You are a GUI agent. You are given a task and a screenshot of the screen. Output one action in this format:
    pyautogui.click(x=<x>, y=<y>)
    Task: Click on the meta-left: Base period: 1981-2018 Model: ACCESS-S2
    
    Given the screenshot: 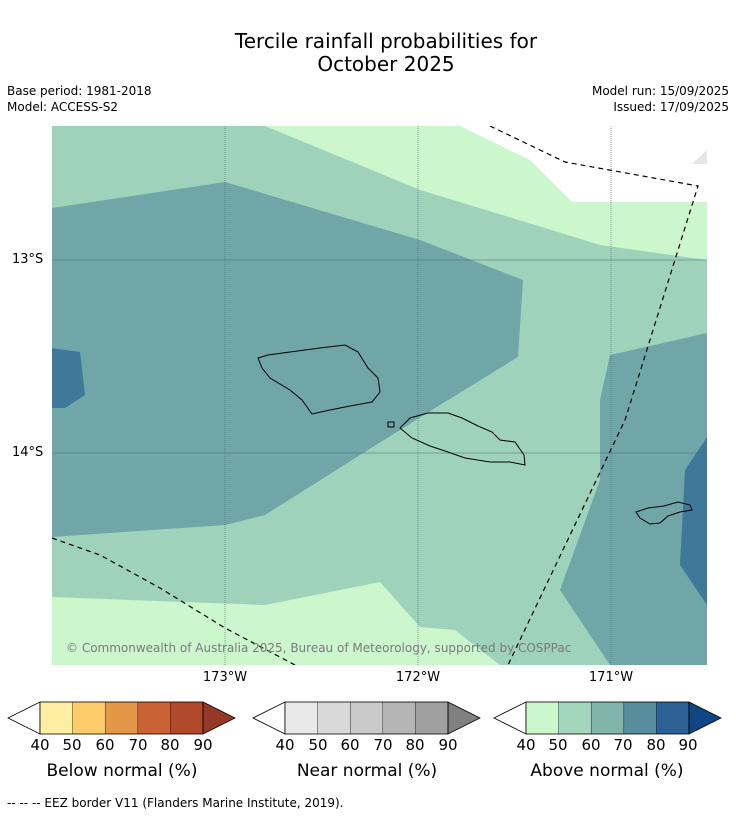 What is the action you would take?
    pyautogui.click(x=79, y=99)
    